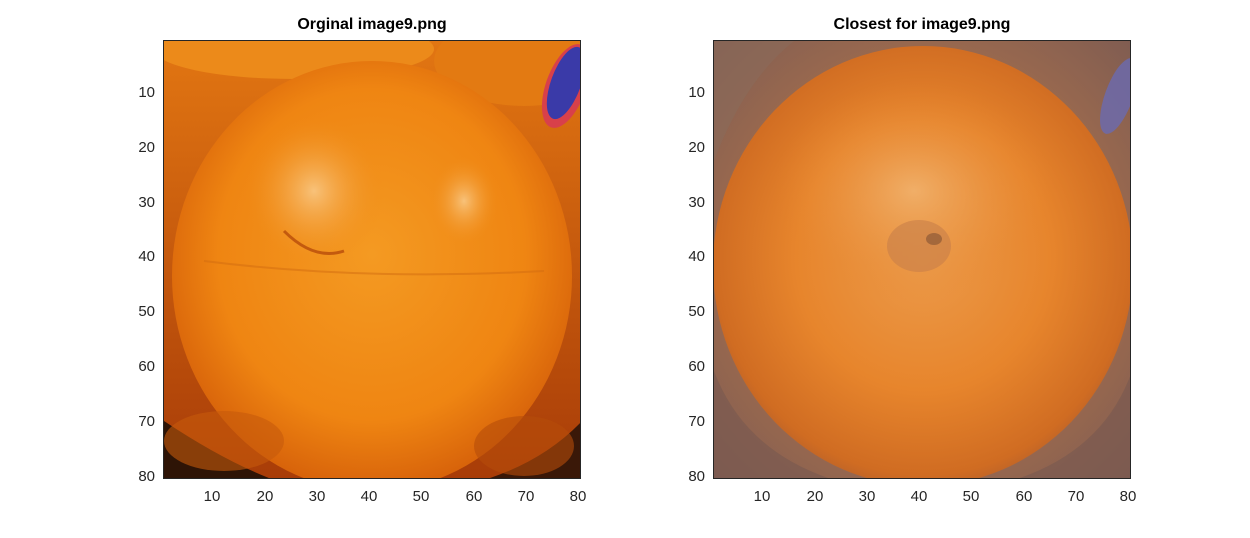  What do you see at coordinates (922, 24) in the screenshot?
I see `panel-title-closest: Closest for image9.png` at bounding box center [922, 24].